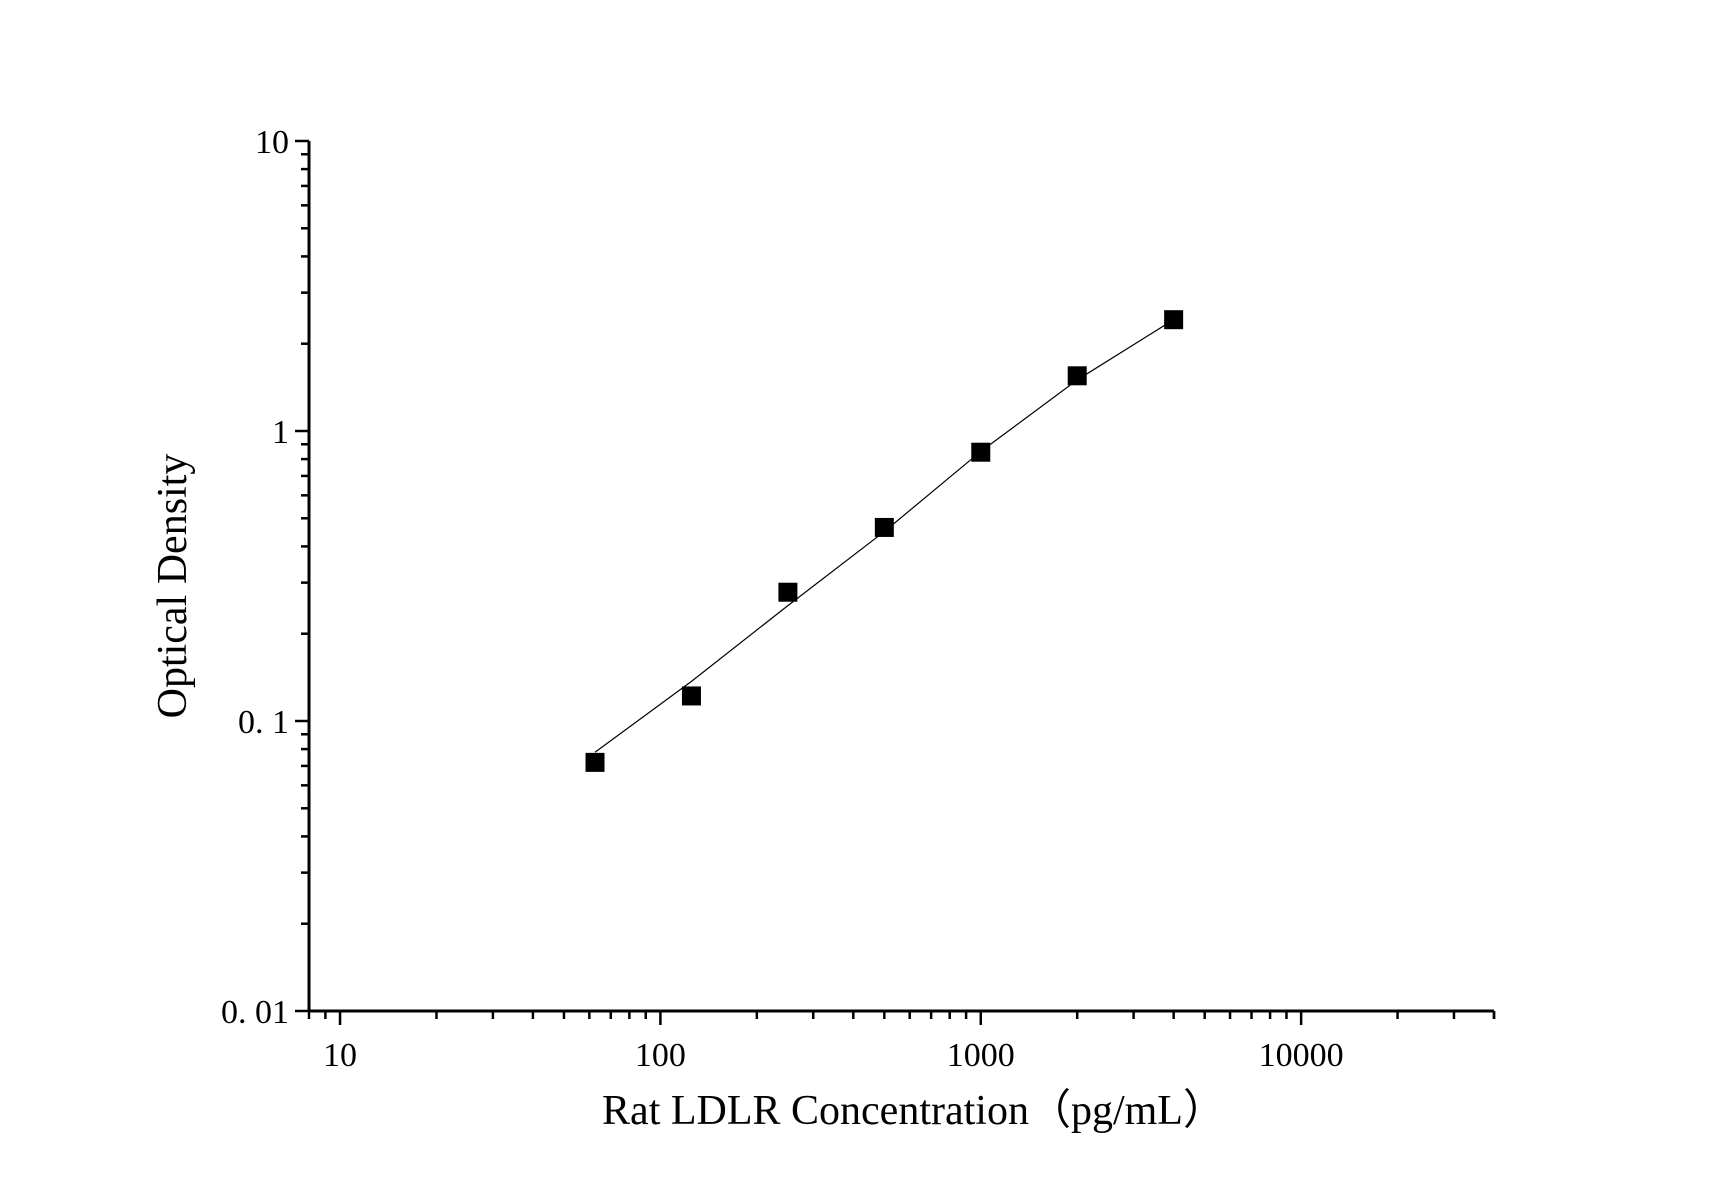 This screenshot has height=1195, width=1710. I want to click on data-points, so click(884, 541).